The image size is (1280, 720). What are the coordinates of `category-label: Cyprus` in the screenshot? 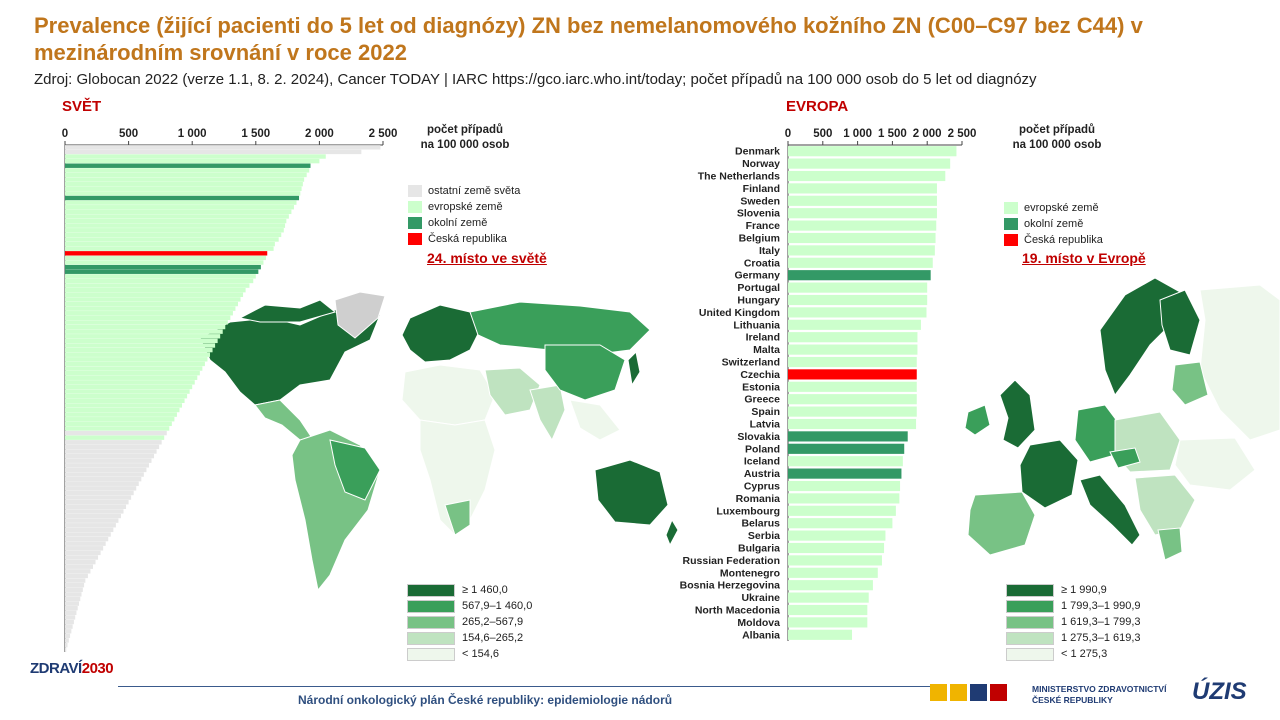 It's located at (762, 487).